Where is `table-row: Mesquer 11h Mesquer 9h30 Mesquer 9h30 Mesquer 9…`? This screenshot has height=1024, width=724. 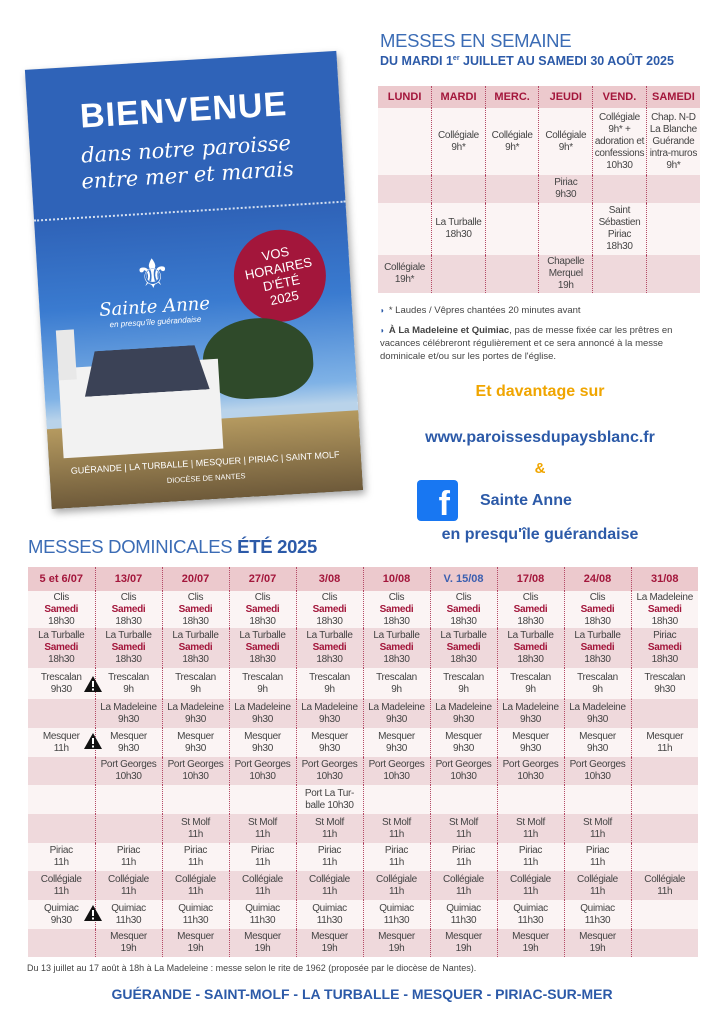 table-row: Mesquer 11h Mesquer 9h30 Mesquer 9h30 Mesquer 9… is located at coordinates (363, 742).